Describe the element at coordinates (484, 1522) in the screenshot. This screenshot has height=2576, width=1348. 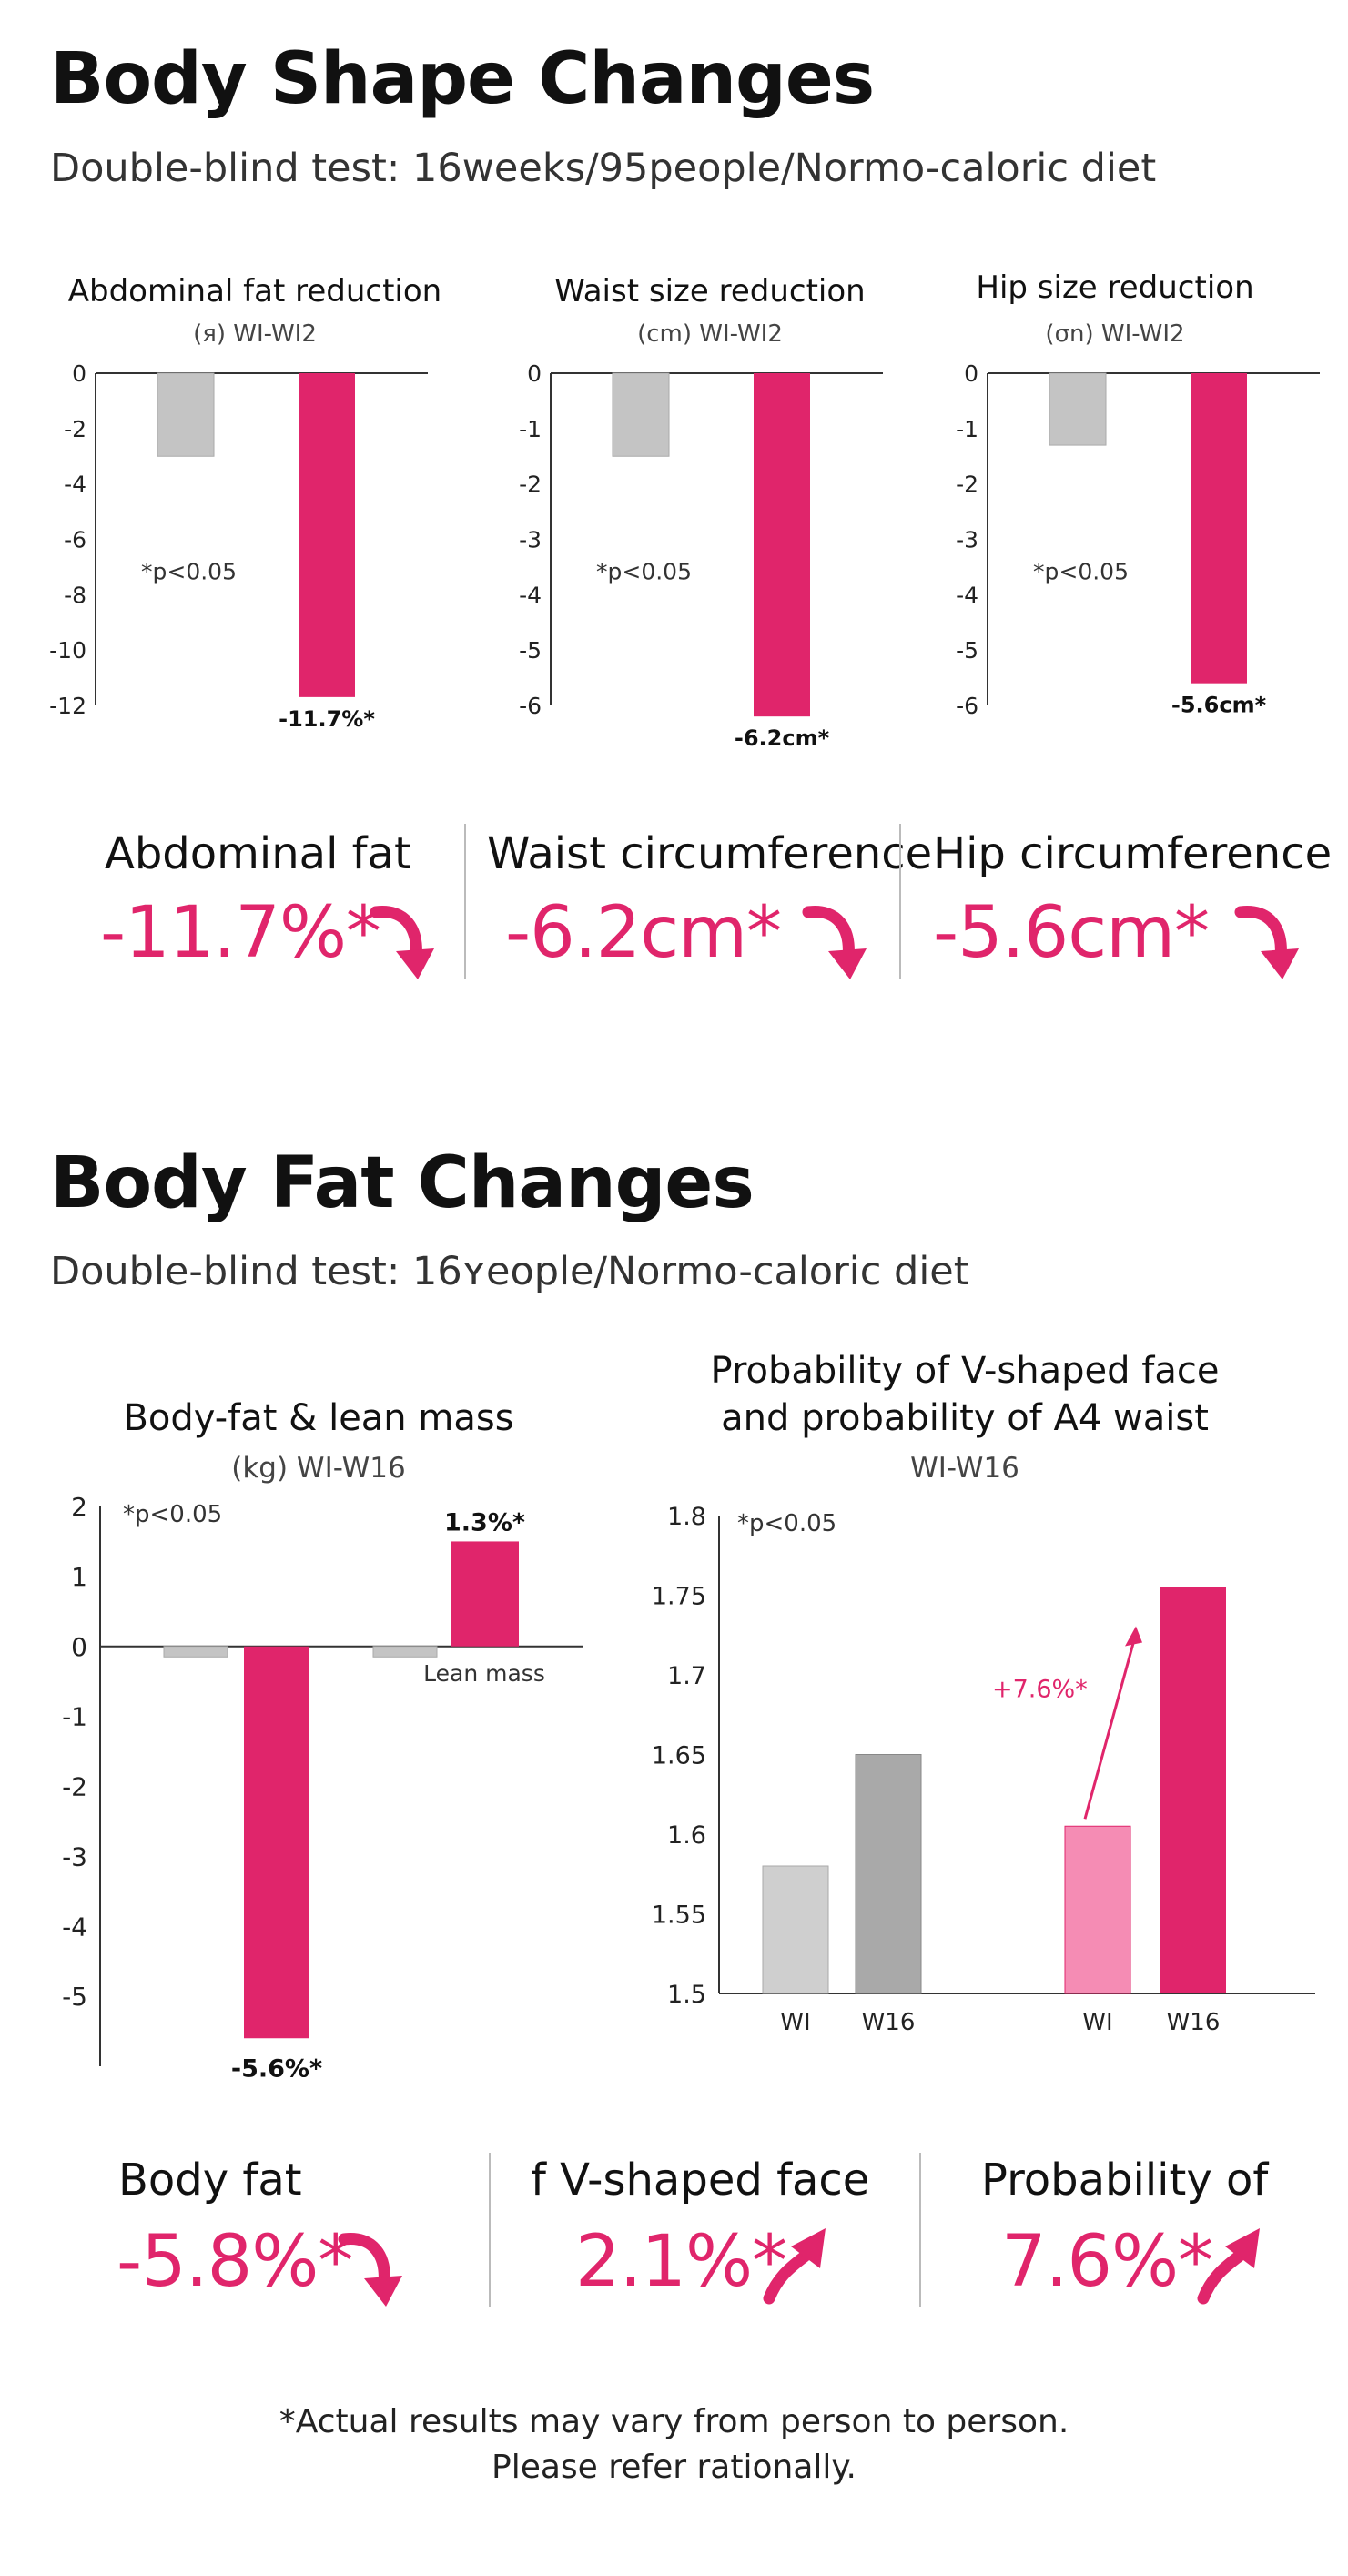
I see `data-label: 1.3%*` at that location.